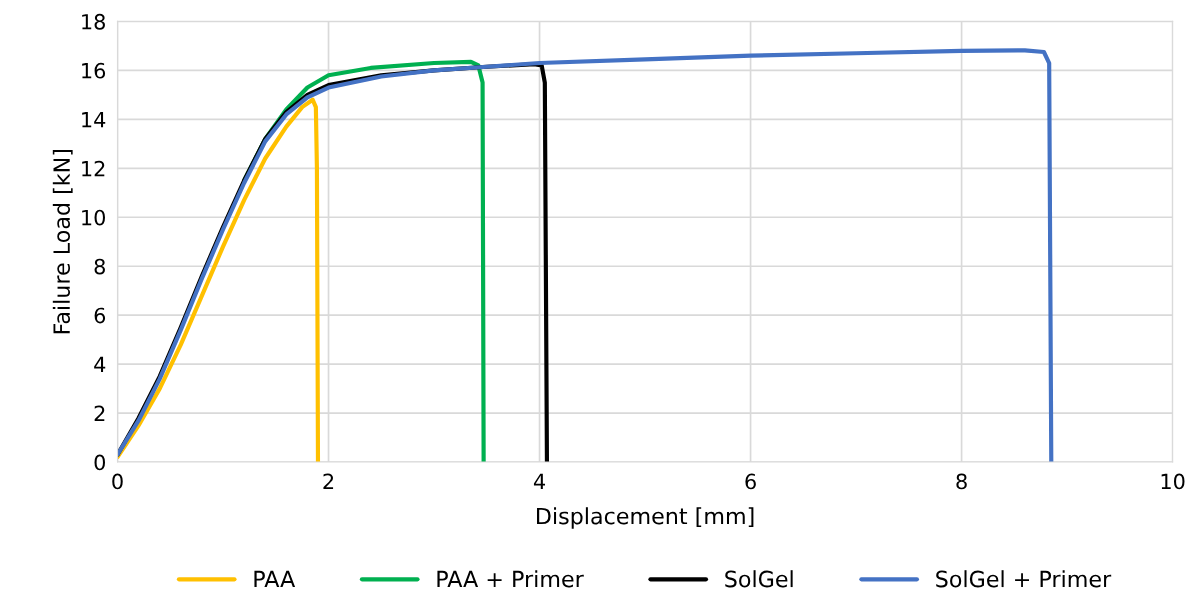  Describe the element at coordinates (275, 579) in the screenshot. I see `legend-label: PAA` at that location.